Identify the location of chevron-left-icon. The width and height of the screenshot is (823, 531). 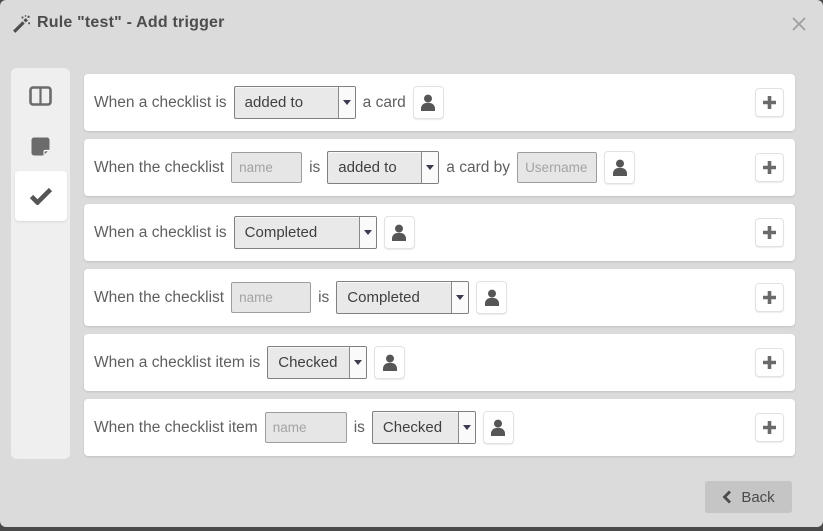
(727, 497).